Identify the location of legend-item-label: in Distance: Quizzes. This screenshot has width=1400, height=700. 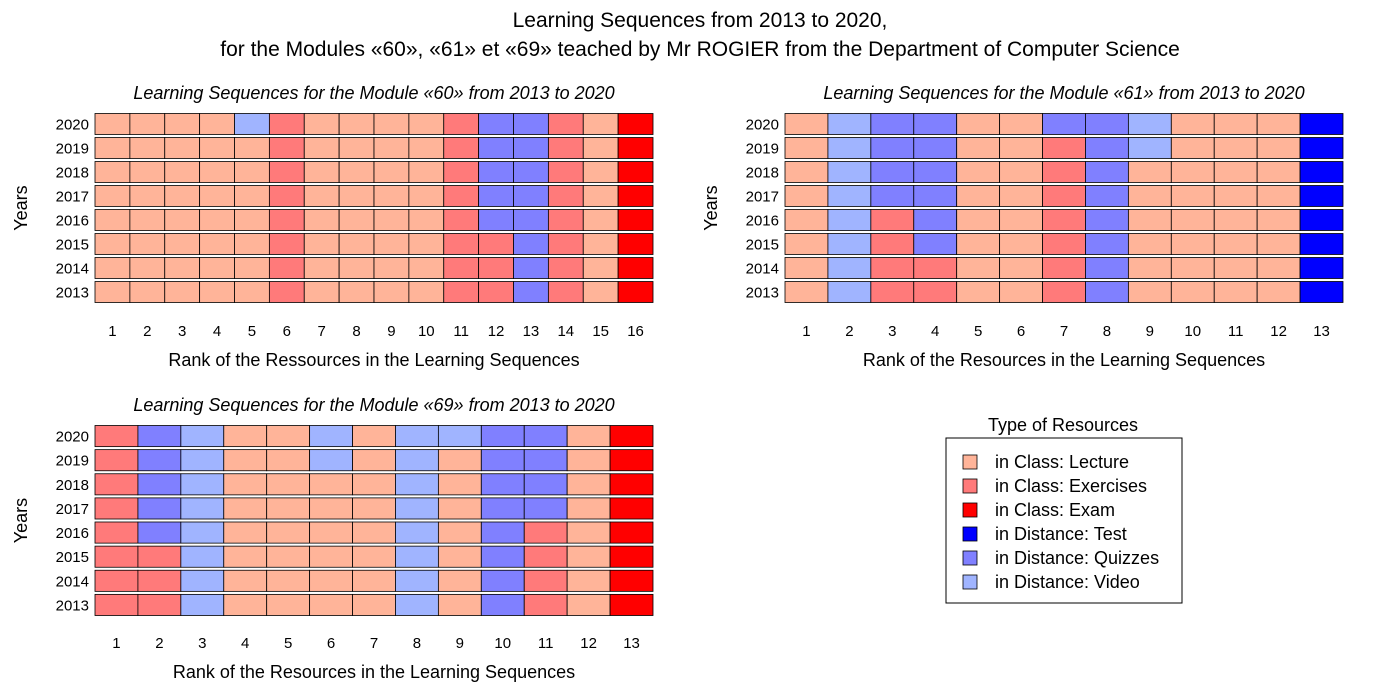
(1077, 558).